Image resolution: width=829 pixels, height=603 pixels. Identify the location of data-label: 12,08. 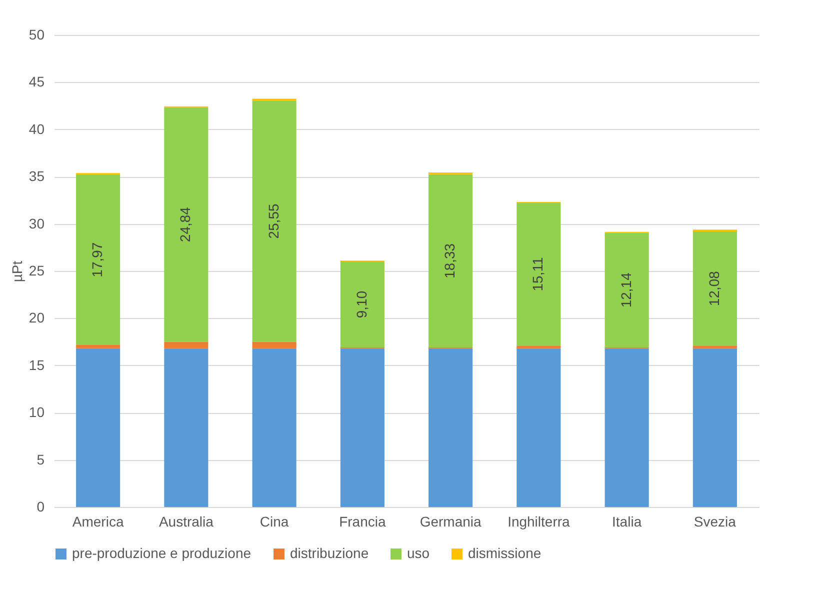
(714, 288).